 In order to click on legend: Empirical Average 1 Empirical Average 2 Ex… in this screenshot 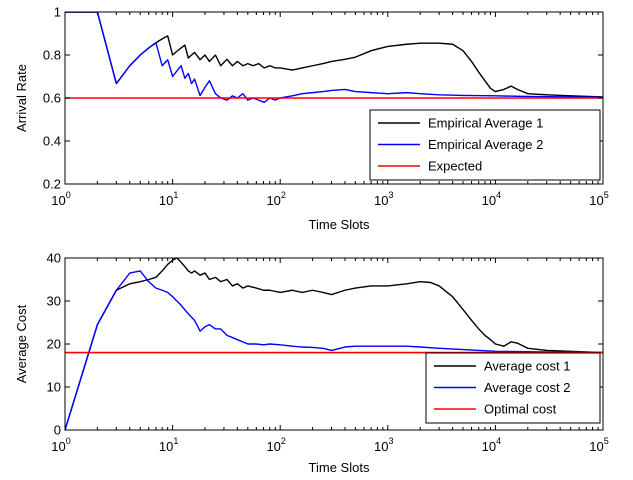, I will do `click(485, 145)`.